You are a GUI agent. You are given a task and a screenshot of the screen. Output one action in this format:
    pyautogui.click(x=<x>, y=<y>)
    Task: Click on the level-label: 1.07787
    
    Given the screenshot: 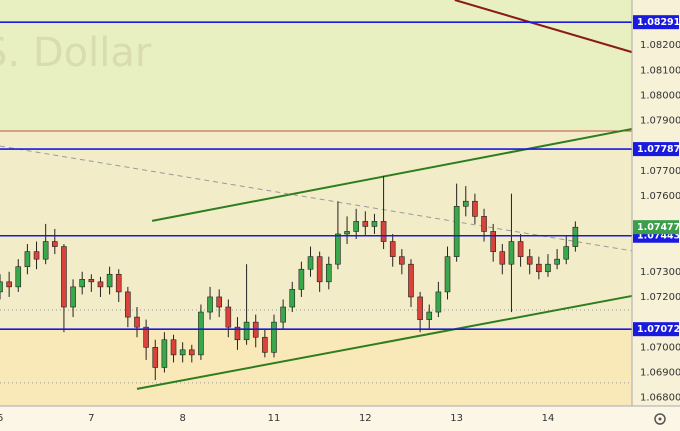 What is the action you would take?
    pyautogui.click(x=658, y=149)
    